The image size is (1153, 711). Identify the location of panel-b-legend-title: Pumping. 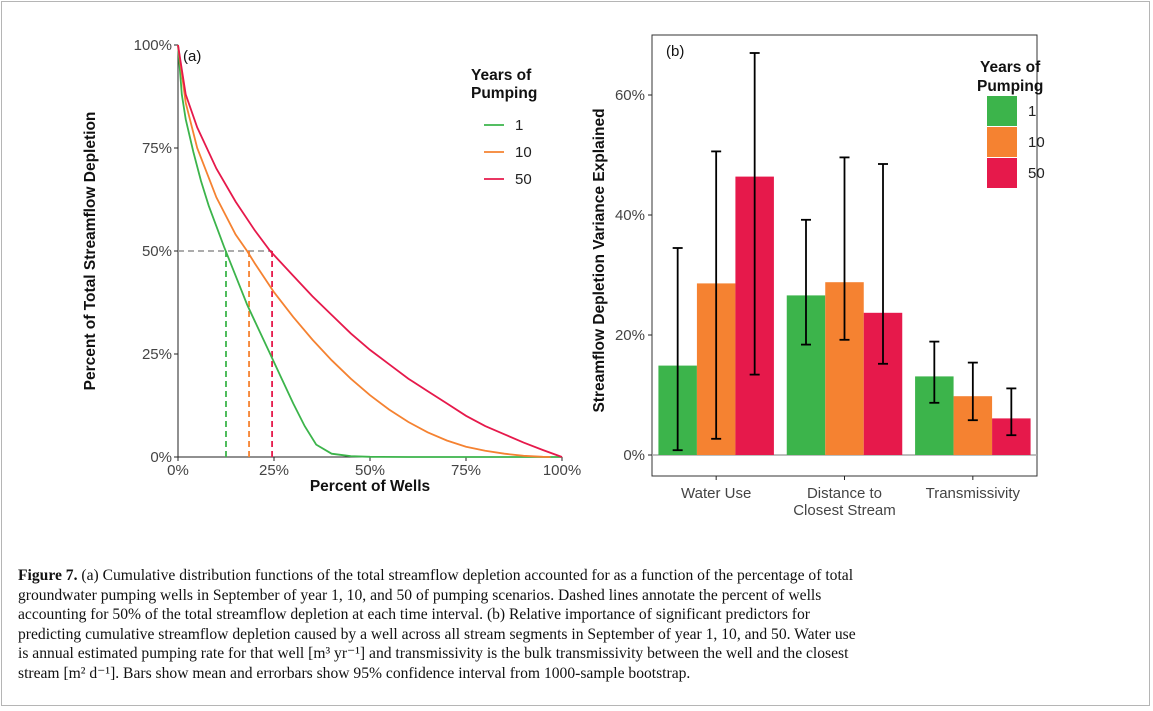
(1010, 86).